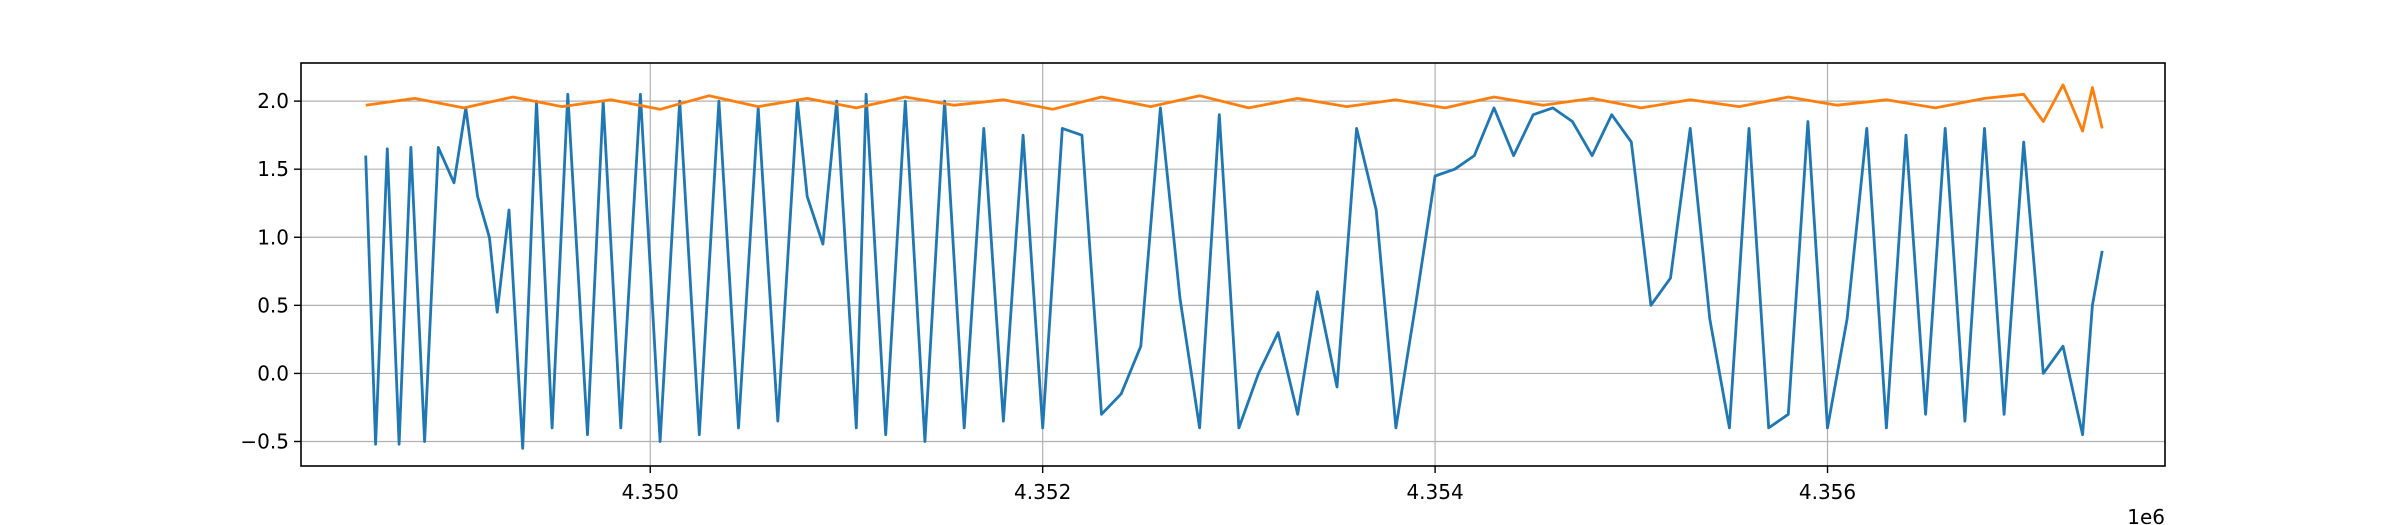 This screenshot has height=525, width=2400. Describe the element at coordinates (1827, 492) in the screenshot. I see `x-tick-label: 4.356` at that location.